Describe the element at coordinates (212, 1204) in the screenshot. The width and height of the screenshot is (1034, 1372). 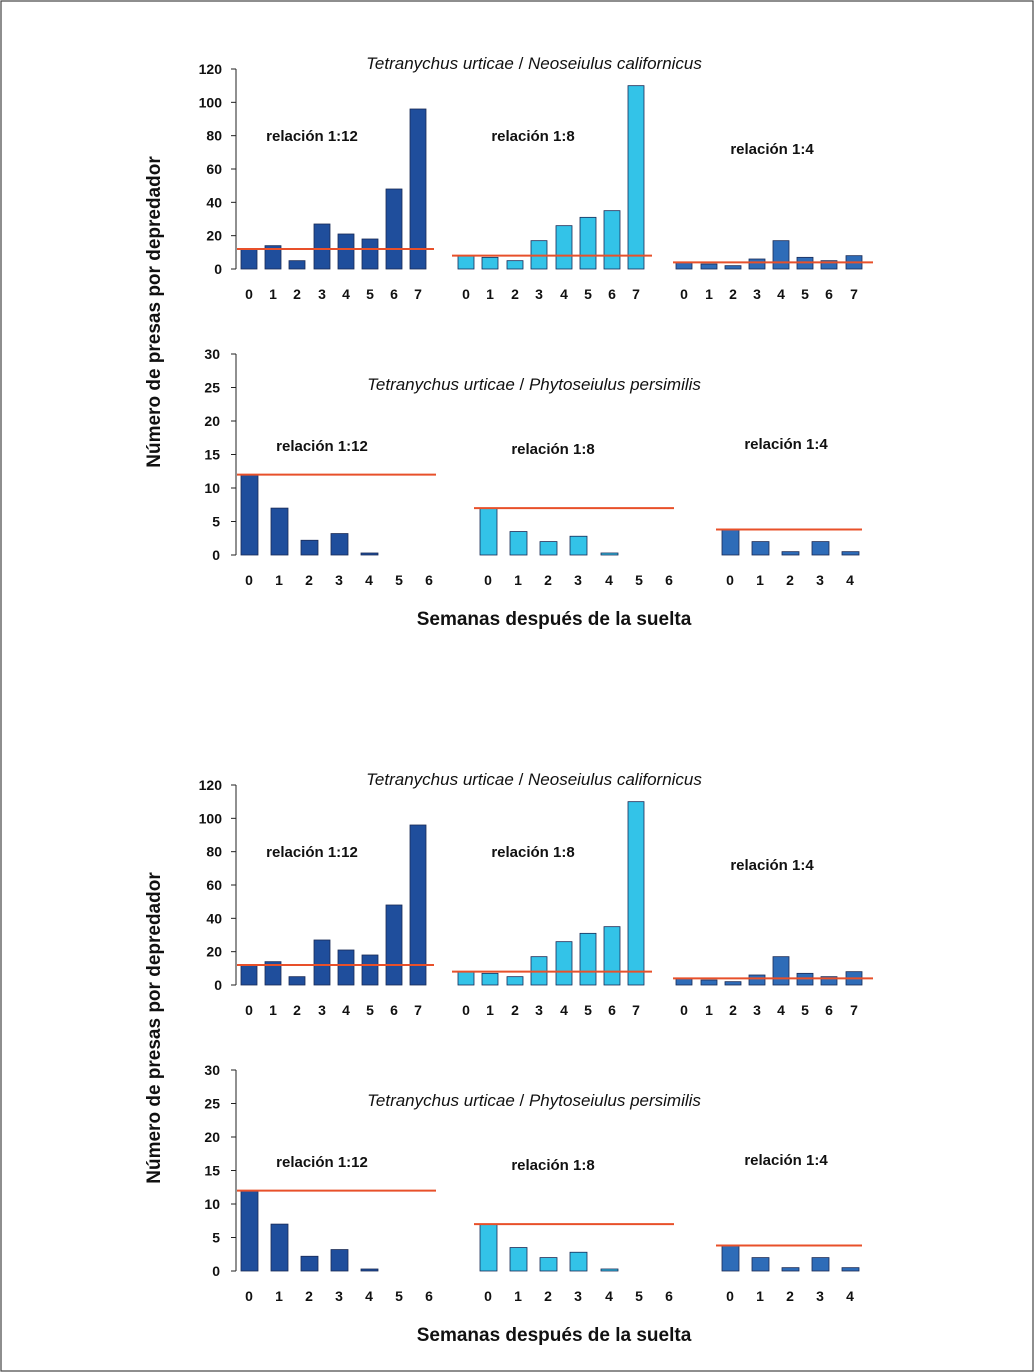
I see `bottom-y-tick-label: 10` at that location.